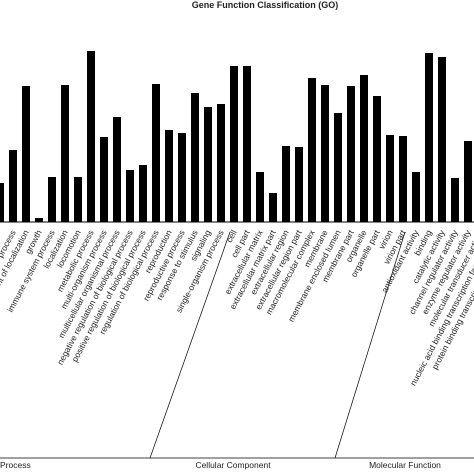  What do you see at coordinates (265, 5) in the screenshot?
I see `chart-title: Gene Function Classification (GO)` at bounding box center [265, 5].